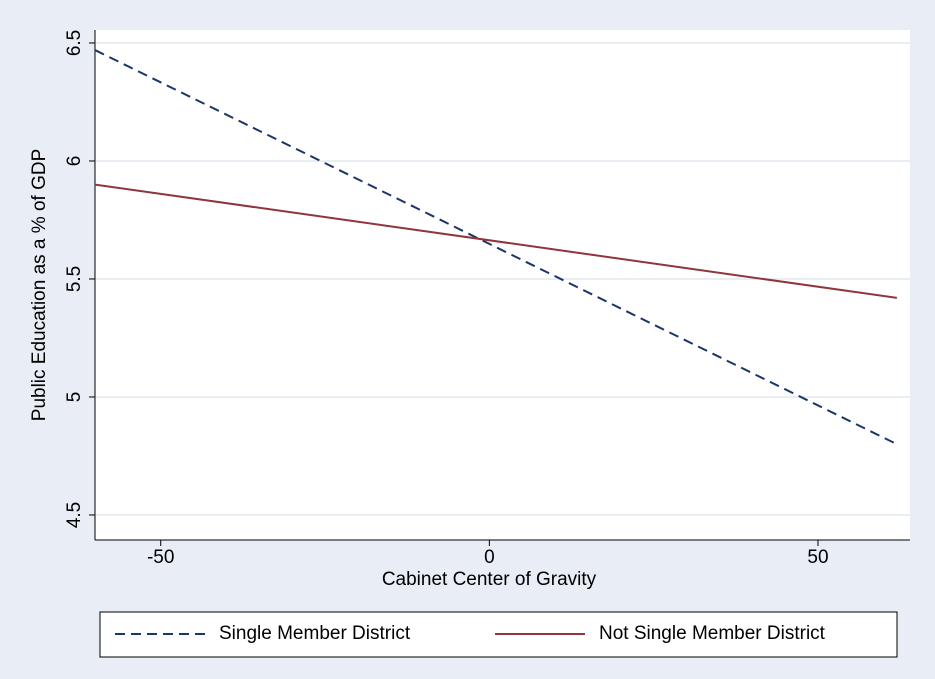 The height and width of the screenshot is (679, 935). Describe the element at coordinates (712, 633) in the screenshot. I see `legend-label: Not Single Member District` at that location.